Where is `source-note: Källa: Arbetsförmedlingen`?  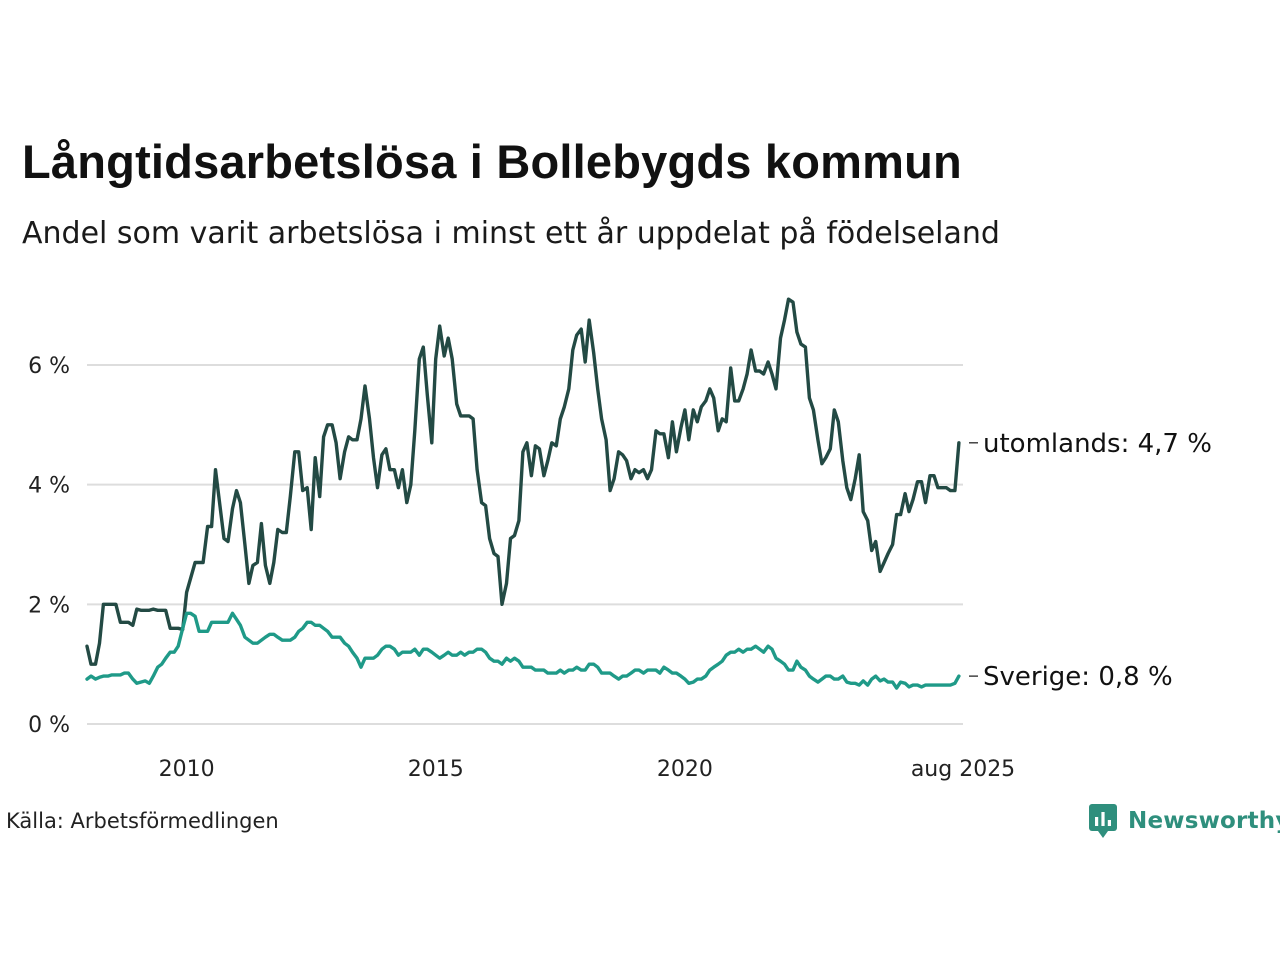
source-note: Källa: Arbetsförmedlingen is located at coordinates (142, 821).